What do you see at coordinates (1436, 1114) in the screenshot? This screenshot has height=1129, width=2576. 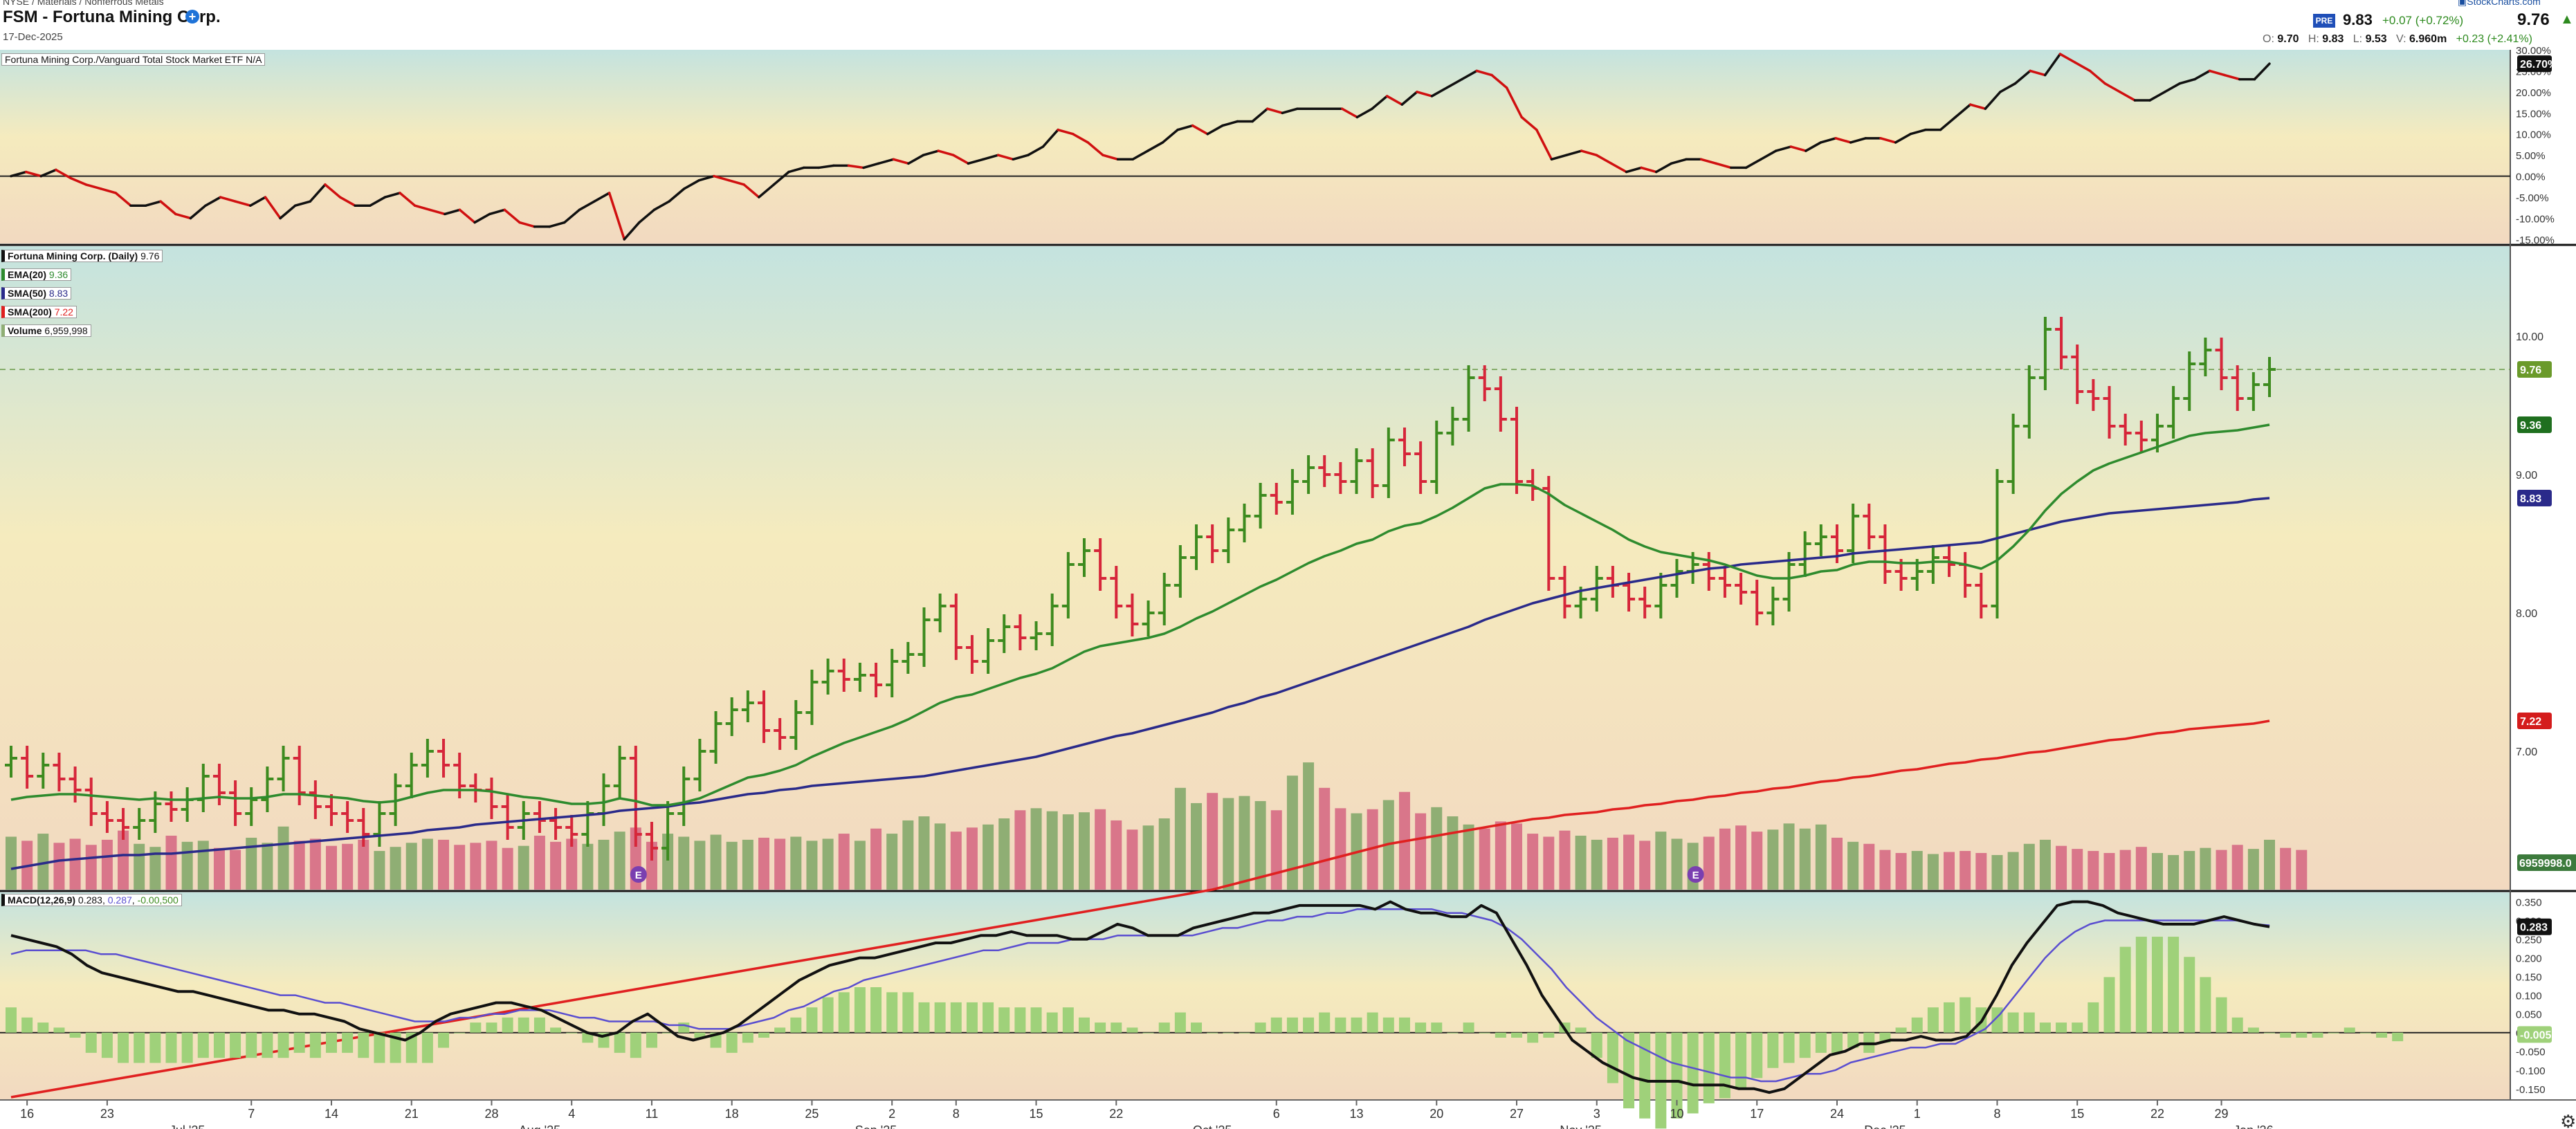 I see `x-day-label: 20` at bounding box center [1436, 1114].